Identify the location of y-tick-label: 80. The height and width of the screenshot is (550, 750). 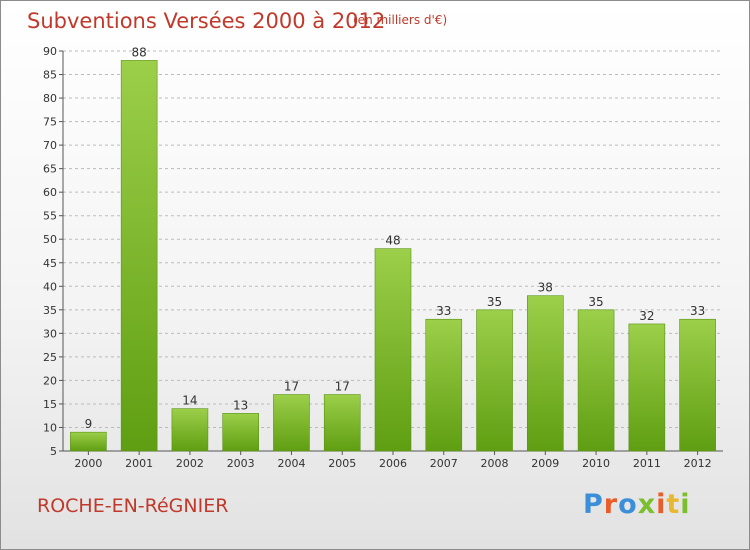
(50, 98).